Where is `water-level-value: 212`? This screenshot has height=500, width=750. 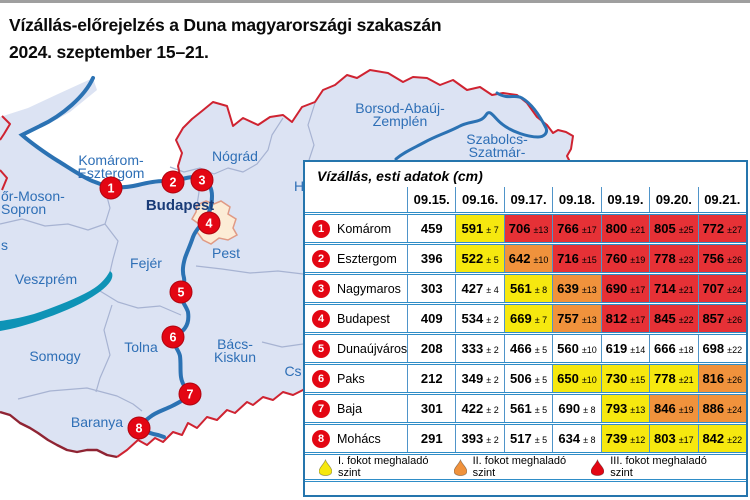
water-level-value: 212 is located at coordinates (431, 378).